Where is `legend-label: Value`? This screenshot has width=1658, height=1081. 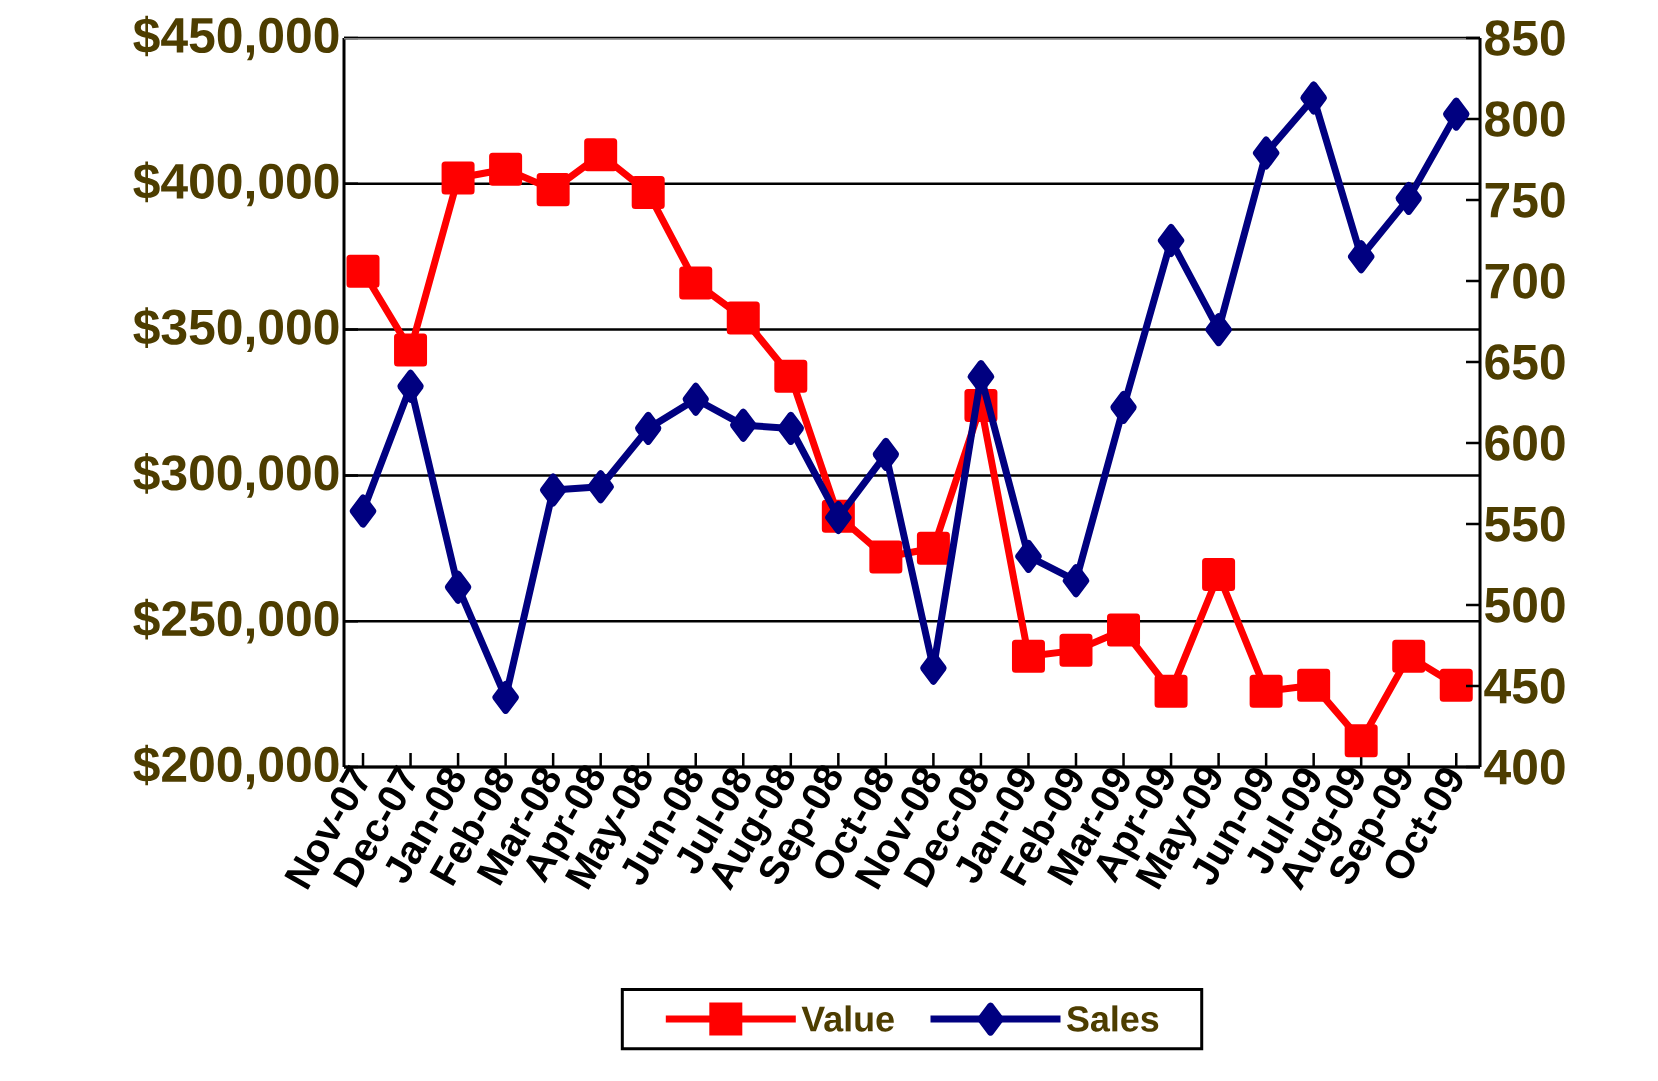
legend-label: Value is located at coordinates (847, 1018).